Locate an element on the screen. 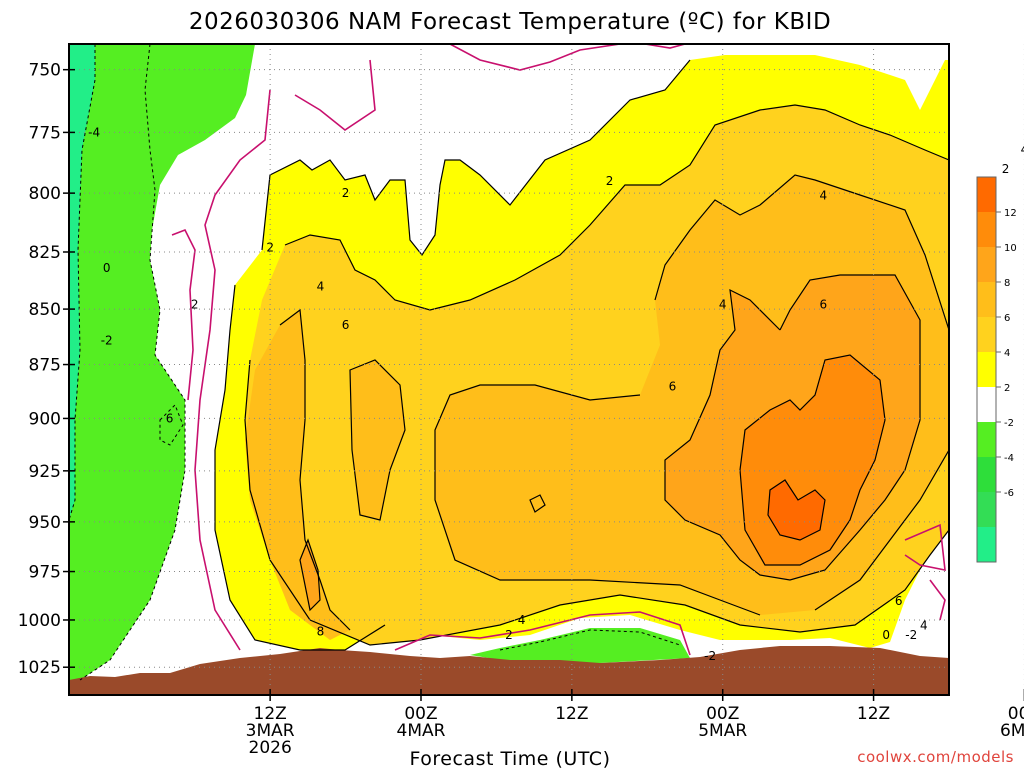  y-tick-label: 825 is located at coordinates (45, 253).